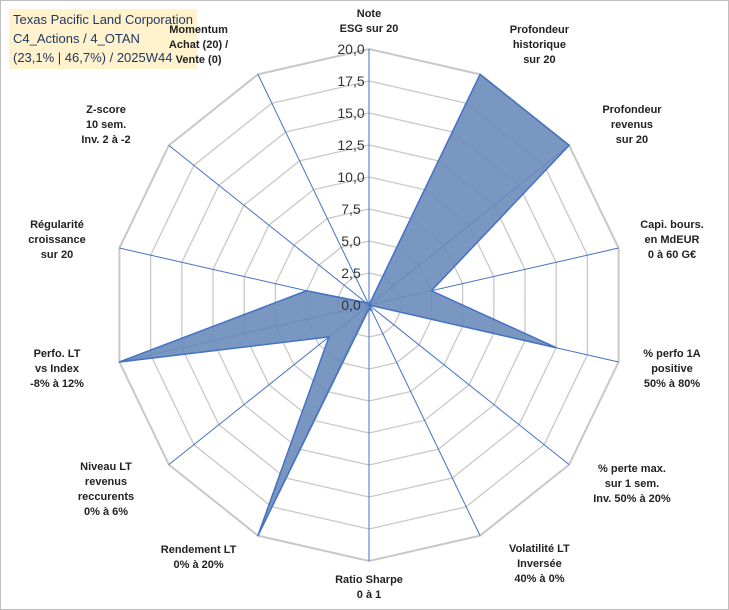  Describe the element at coordinates (632, 484) in the screenshot. I see `axis-label: % perte max. sur 1 sem. Inv. 50% à 20%` at that location.